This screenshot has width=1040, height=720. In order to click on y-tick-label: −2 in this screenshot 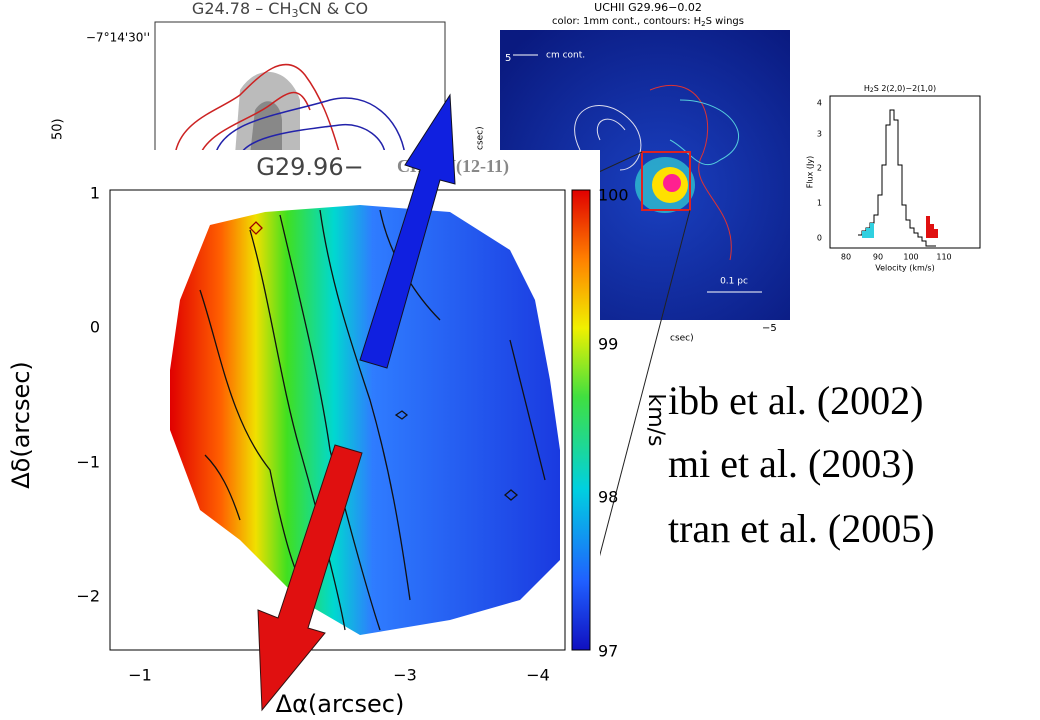, I will do `click(88, 596)`.